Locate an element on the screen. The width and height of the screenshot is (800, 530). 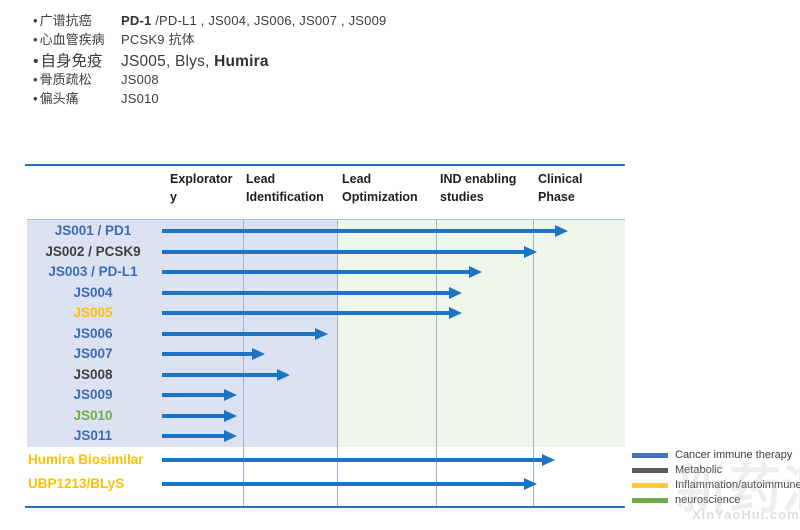
intro-detail: JS010 is located at coordinates (140, 99).